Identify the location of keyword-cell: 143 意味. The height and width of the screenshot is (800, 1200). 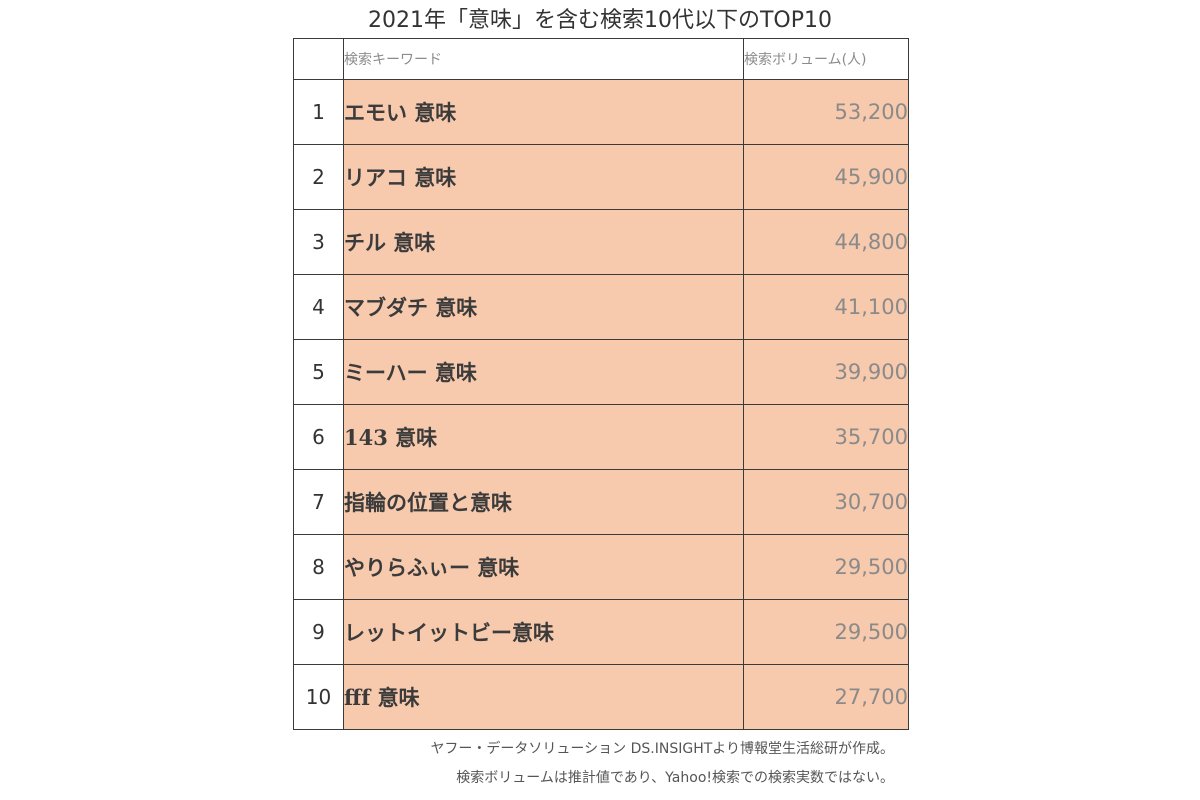
(543, 437).